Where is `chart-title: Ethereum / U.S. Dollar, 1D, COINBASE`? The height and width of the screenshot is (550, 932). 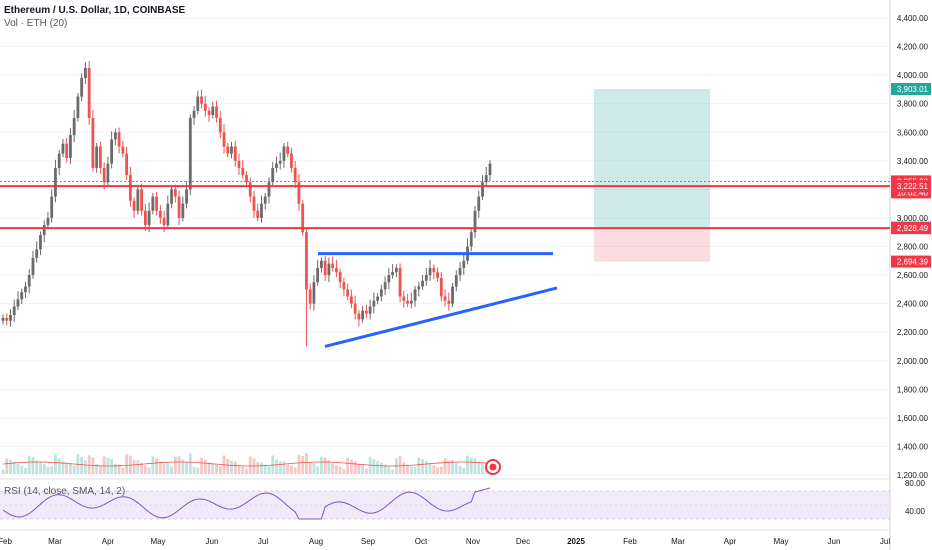
chart-title: Ethereum / U.S. Dollar, 1D, COINBASE is located at coordinates (95, 10).